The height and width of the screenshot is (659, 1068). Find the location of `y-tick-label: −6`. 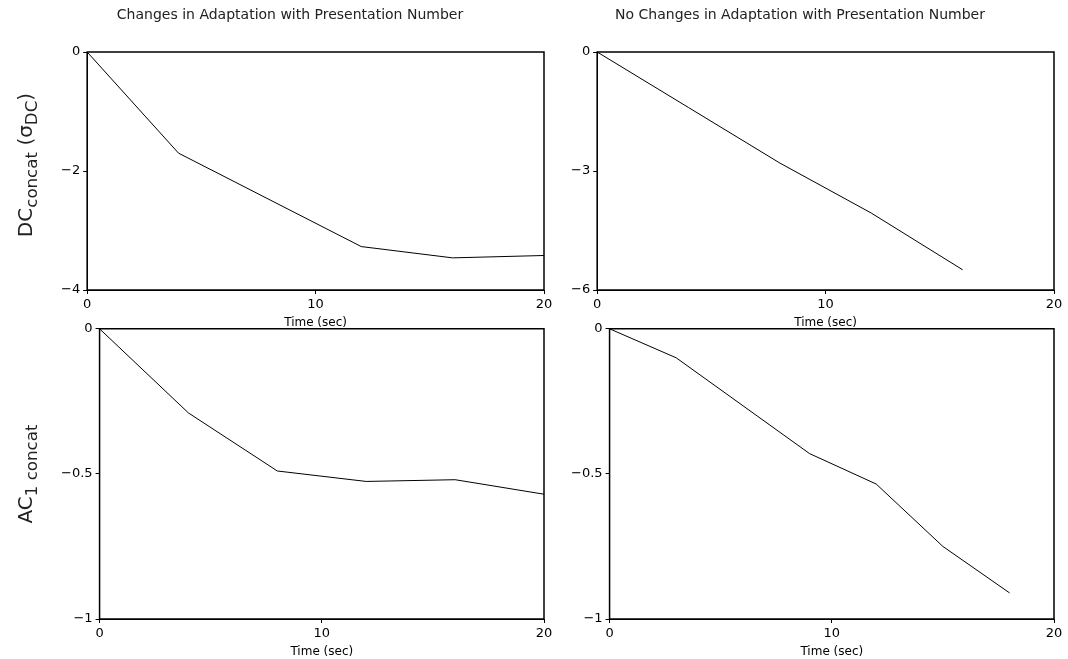

y-tick-label: −6 is located at coordinates (580, 289).